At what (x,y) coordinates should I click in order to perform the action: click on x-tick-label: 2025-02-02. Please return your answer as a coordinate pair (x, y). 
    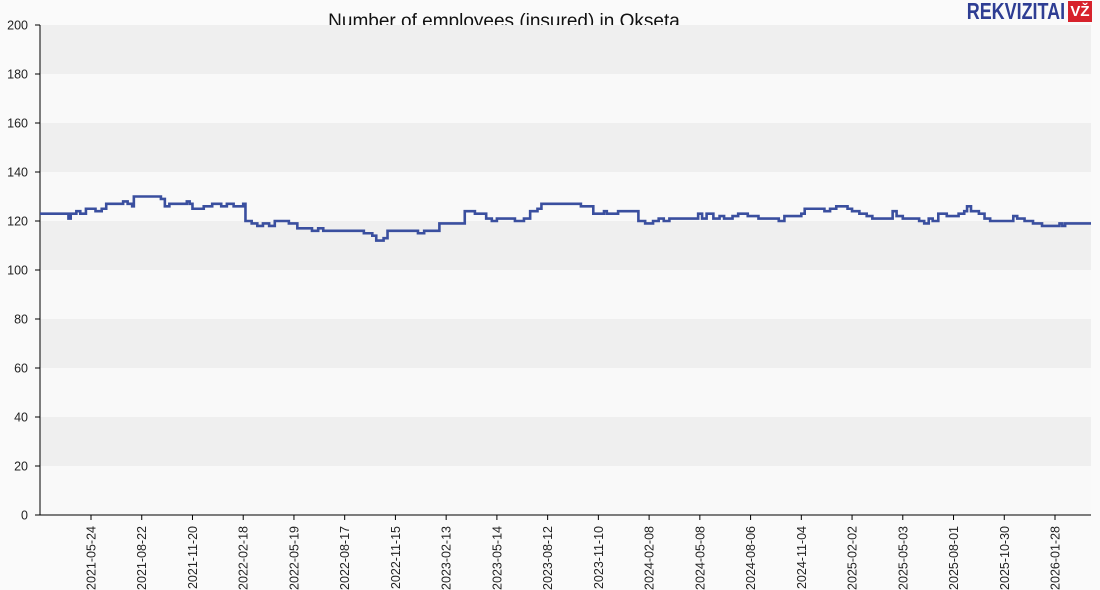
    Looking at the image, I should click on (853, 558).